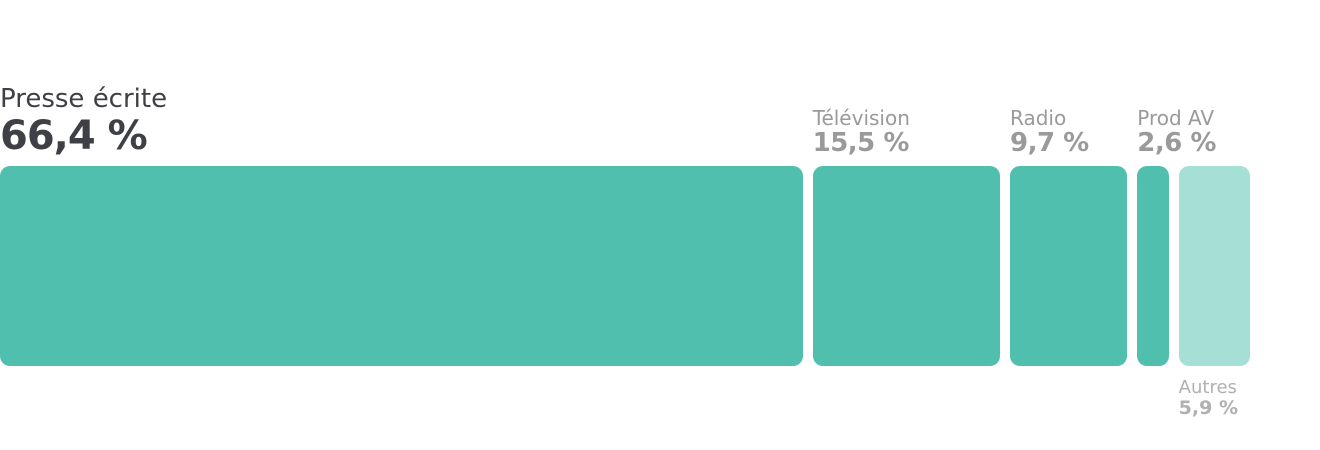  What do you see at coordinates (74, 135) in the screenshot?
I see `value-label-presse-ecrite: 66,4 %` at bounding box center [74, 135].